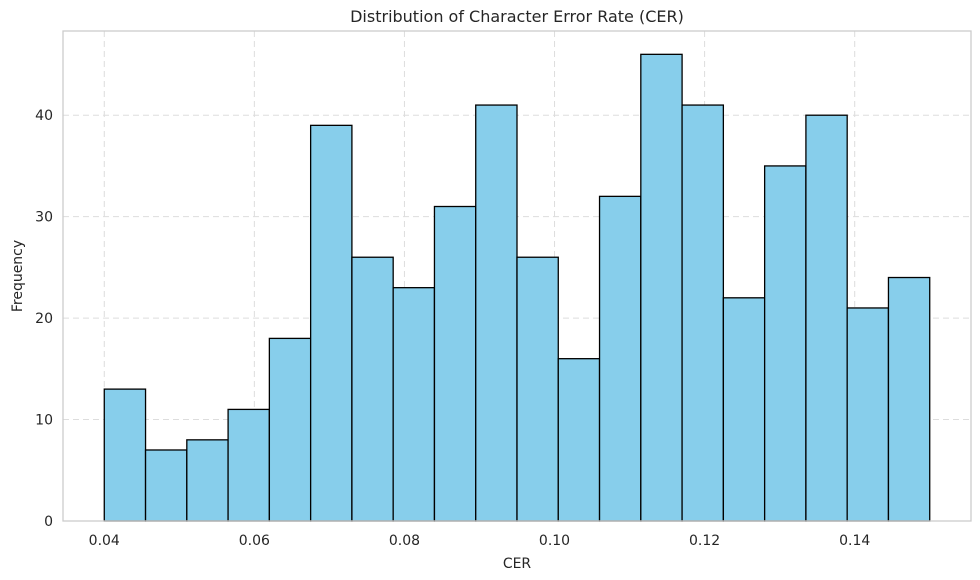  What do you see at coordinates (480, 541) in the screenshot?
I see `x-tick-labels: 0.04 0.06 0.08 0.10 0.12 0.14` at bounding box center [480, 541].